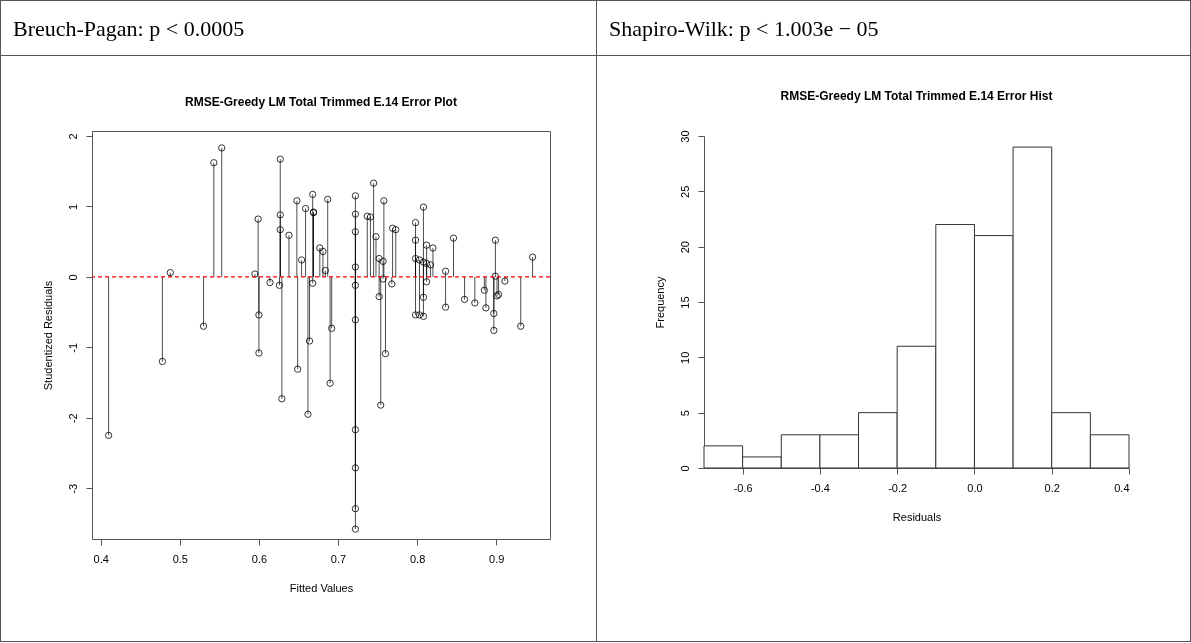 This screenshot has width=1191, height=643. What do you see at coordinates (684, 191) in the screenshot?
I see `y-tick-label: 25` at bounding box center [684, 191].